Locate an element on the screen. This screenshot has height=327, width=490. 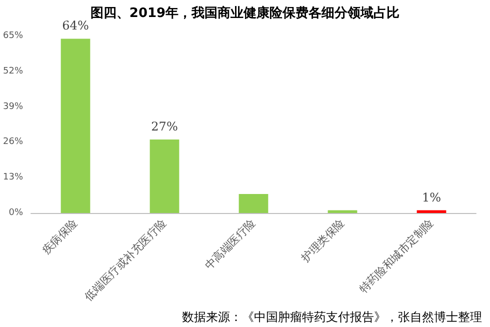
x-tick-label: 特药险和城市定制险 is located at coordinates (396, 256).